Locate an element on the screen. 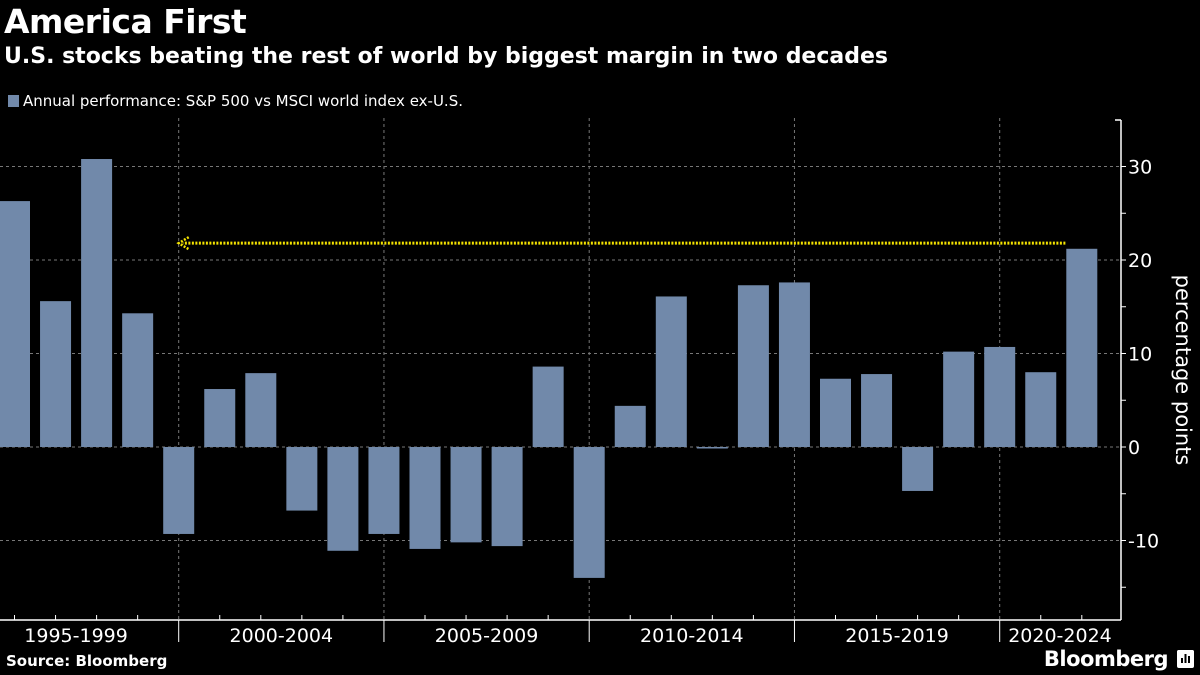 Image resolution: width=1200 pixels, height=675 pixels. x-group-label: 1995-1999 is located at coordinates (76, 636).